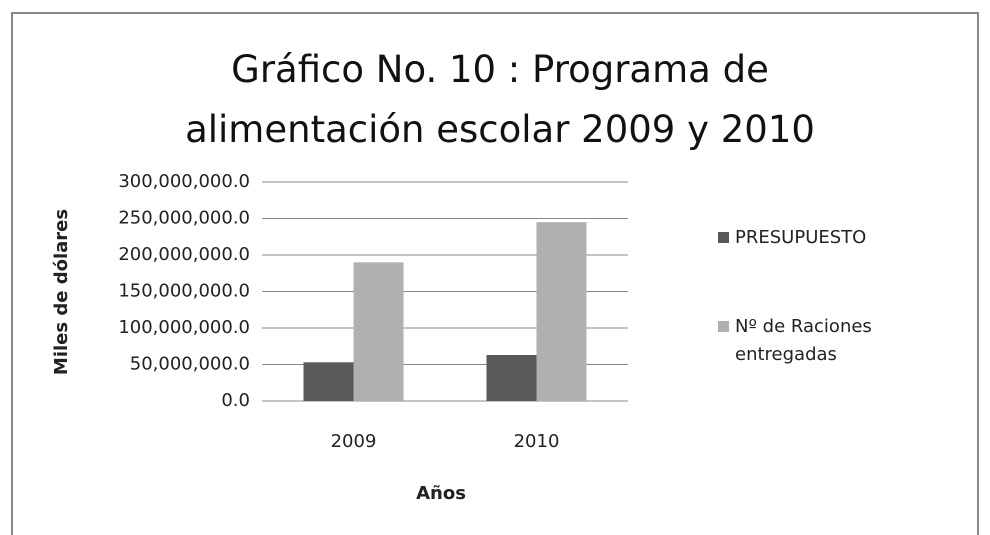 Image resolution: width=990 pixels, height=535 pixels. Describe the element at coordinates (190, 364) in the screenshot. I see `y-tick-label: 50,000,000.0` at that location.